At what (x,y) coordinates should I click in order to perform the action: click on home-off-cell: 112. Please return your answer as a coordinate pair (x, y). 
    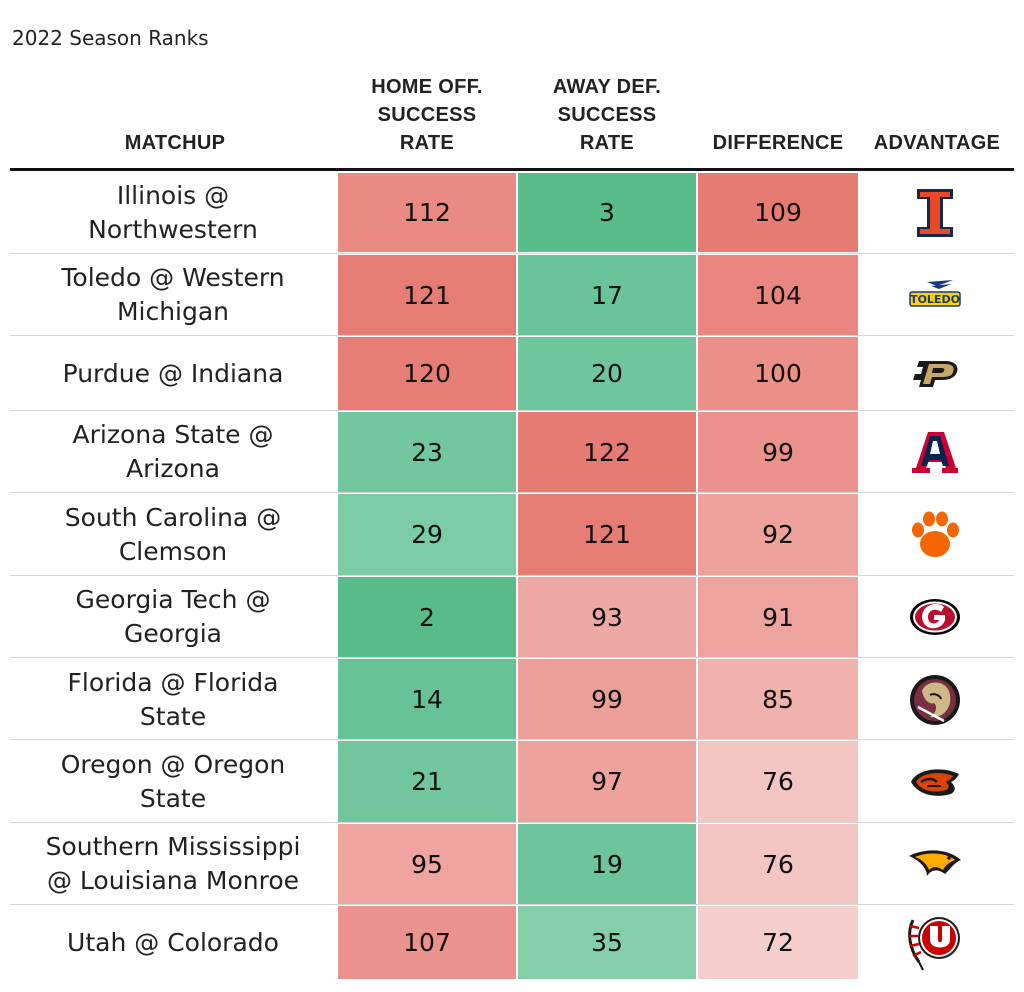
    Looking at the image, I should click on (427, 212).